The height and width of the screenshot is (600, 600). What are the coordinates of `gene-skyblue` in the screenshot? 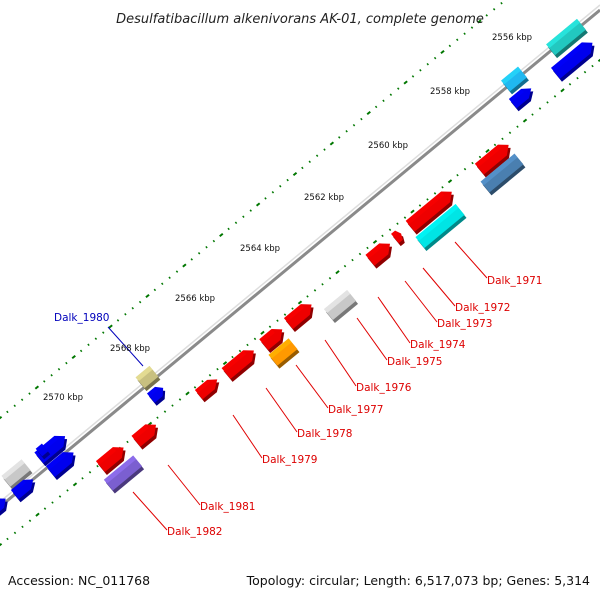 It's located at (514, 79).